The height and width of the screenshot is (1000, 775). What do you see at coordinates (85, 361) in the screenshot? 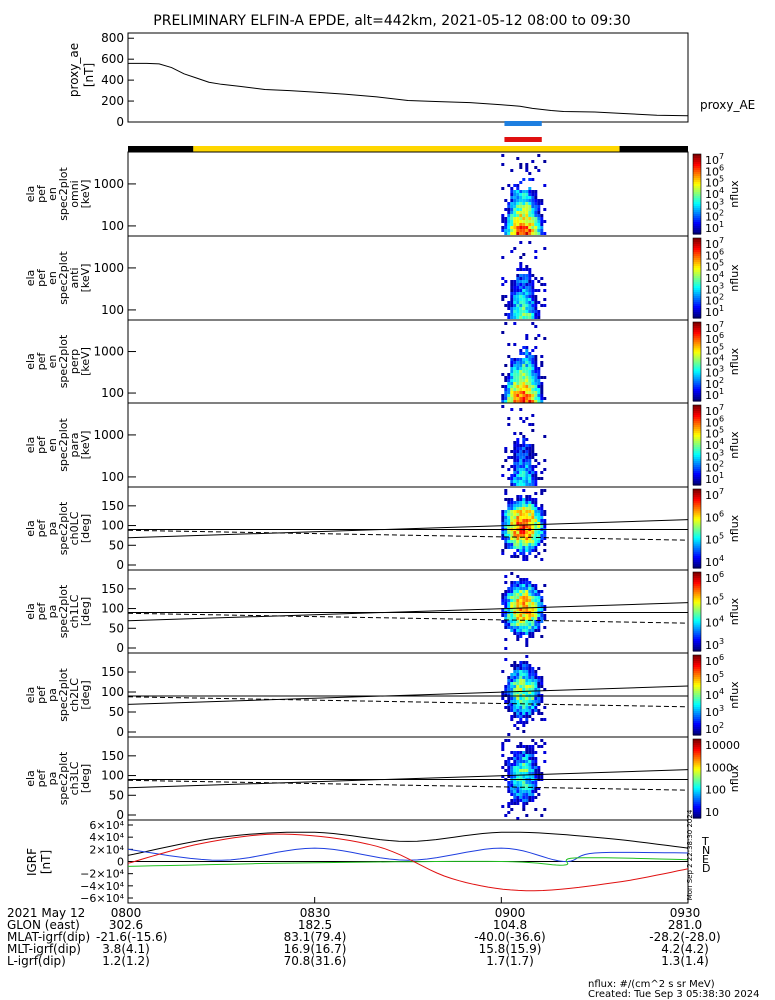
I see `y-axis-label: [keV]` at bounding box center [85, 361].